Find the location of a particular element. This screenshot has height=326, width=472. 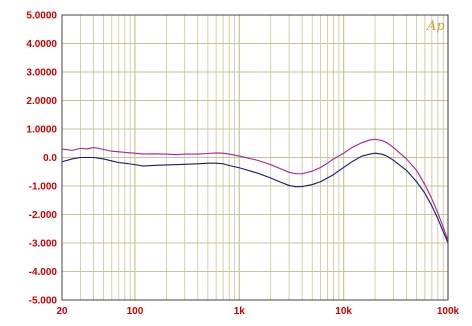

y-tick-label: 0.0 is located at coordinates (50, 158).